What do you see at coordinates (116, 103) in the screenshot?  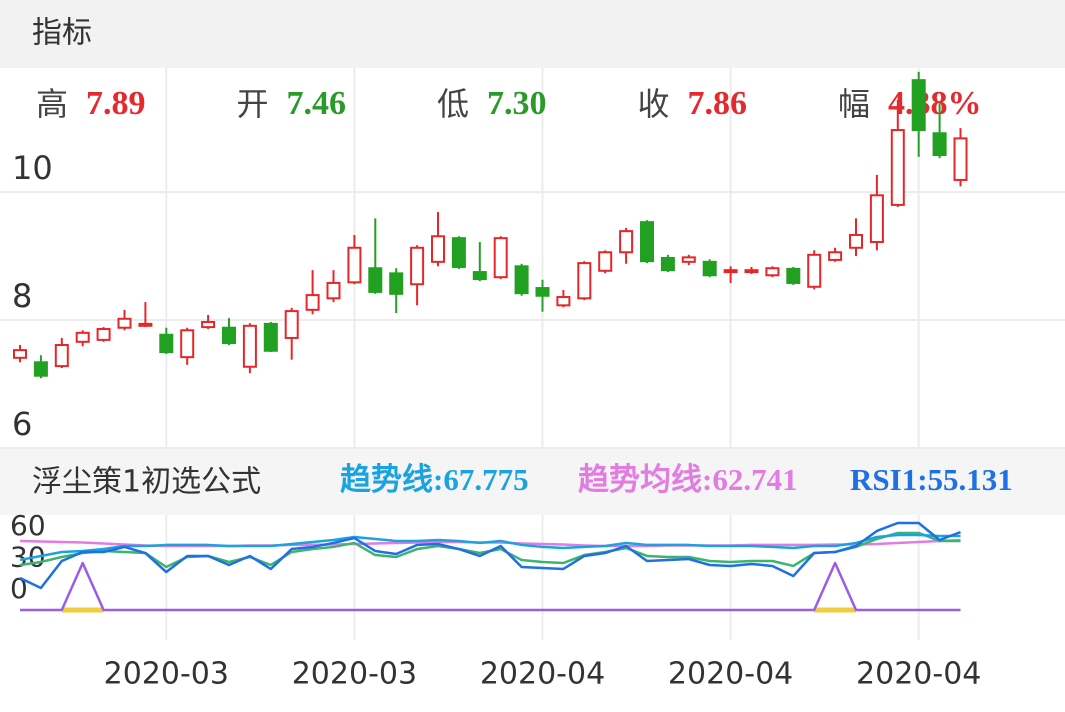 I see `quote-value: 7.89` at bounding box center [116, 103].